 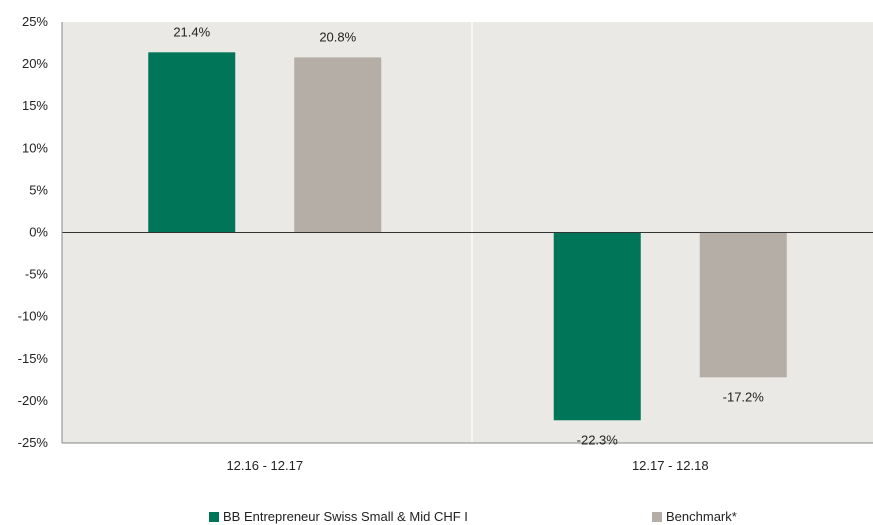 I want to click on legend-label-benchmark: Benchmark*, so click(x=701, y=516).